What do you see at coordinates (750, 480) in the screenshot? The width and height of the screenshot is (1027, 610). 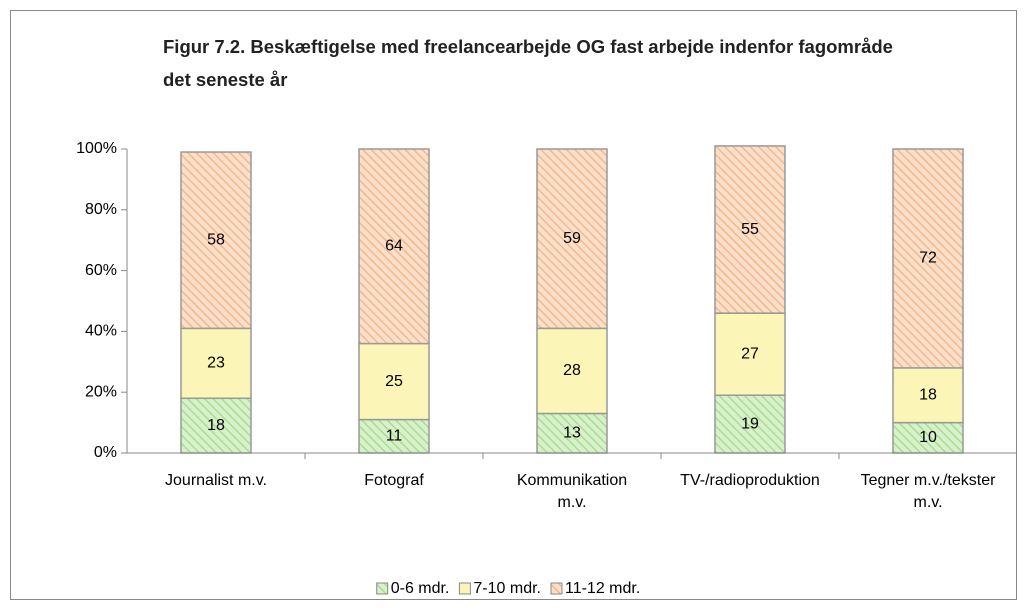 I see `x-tick-label: TV-/radioproduktion` at bounding box center [750, 480].